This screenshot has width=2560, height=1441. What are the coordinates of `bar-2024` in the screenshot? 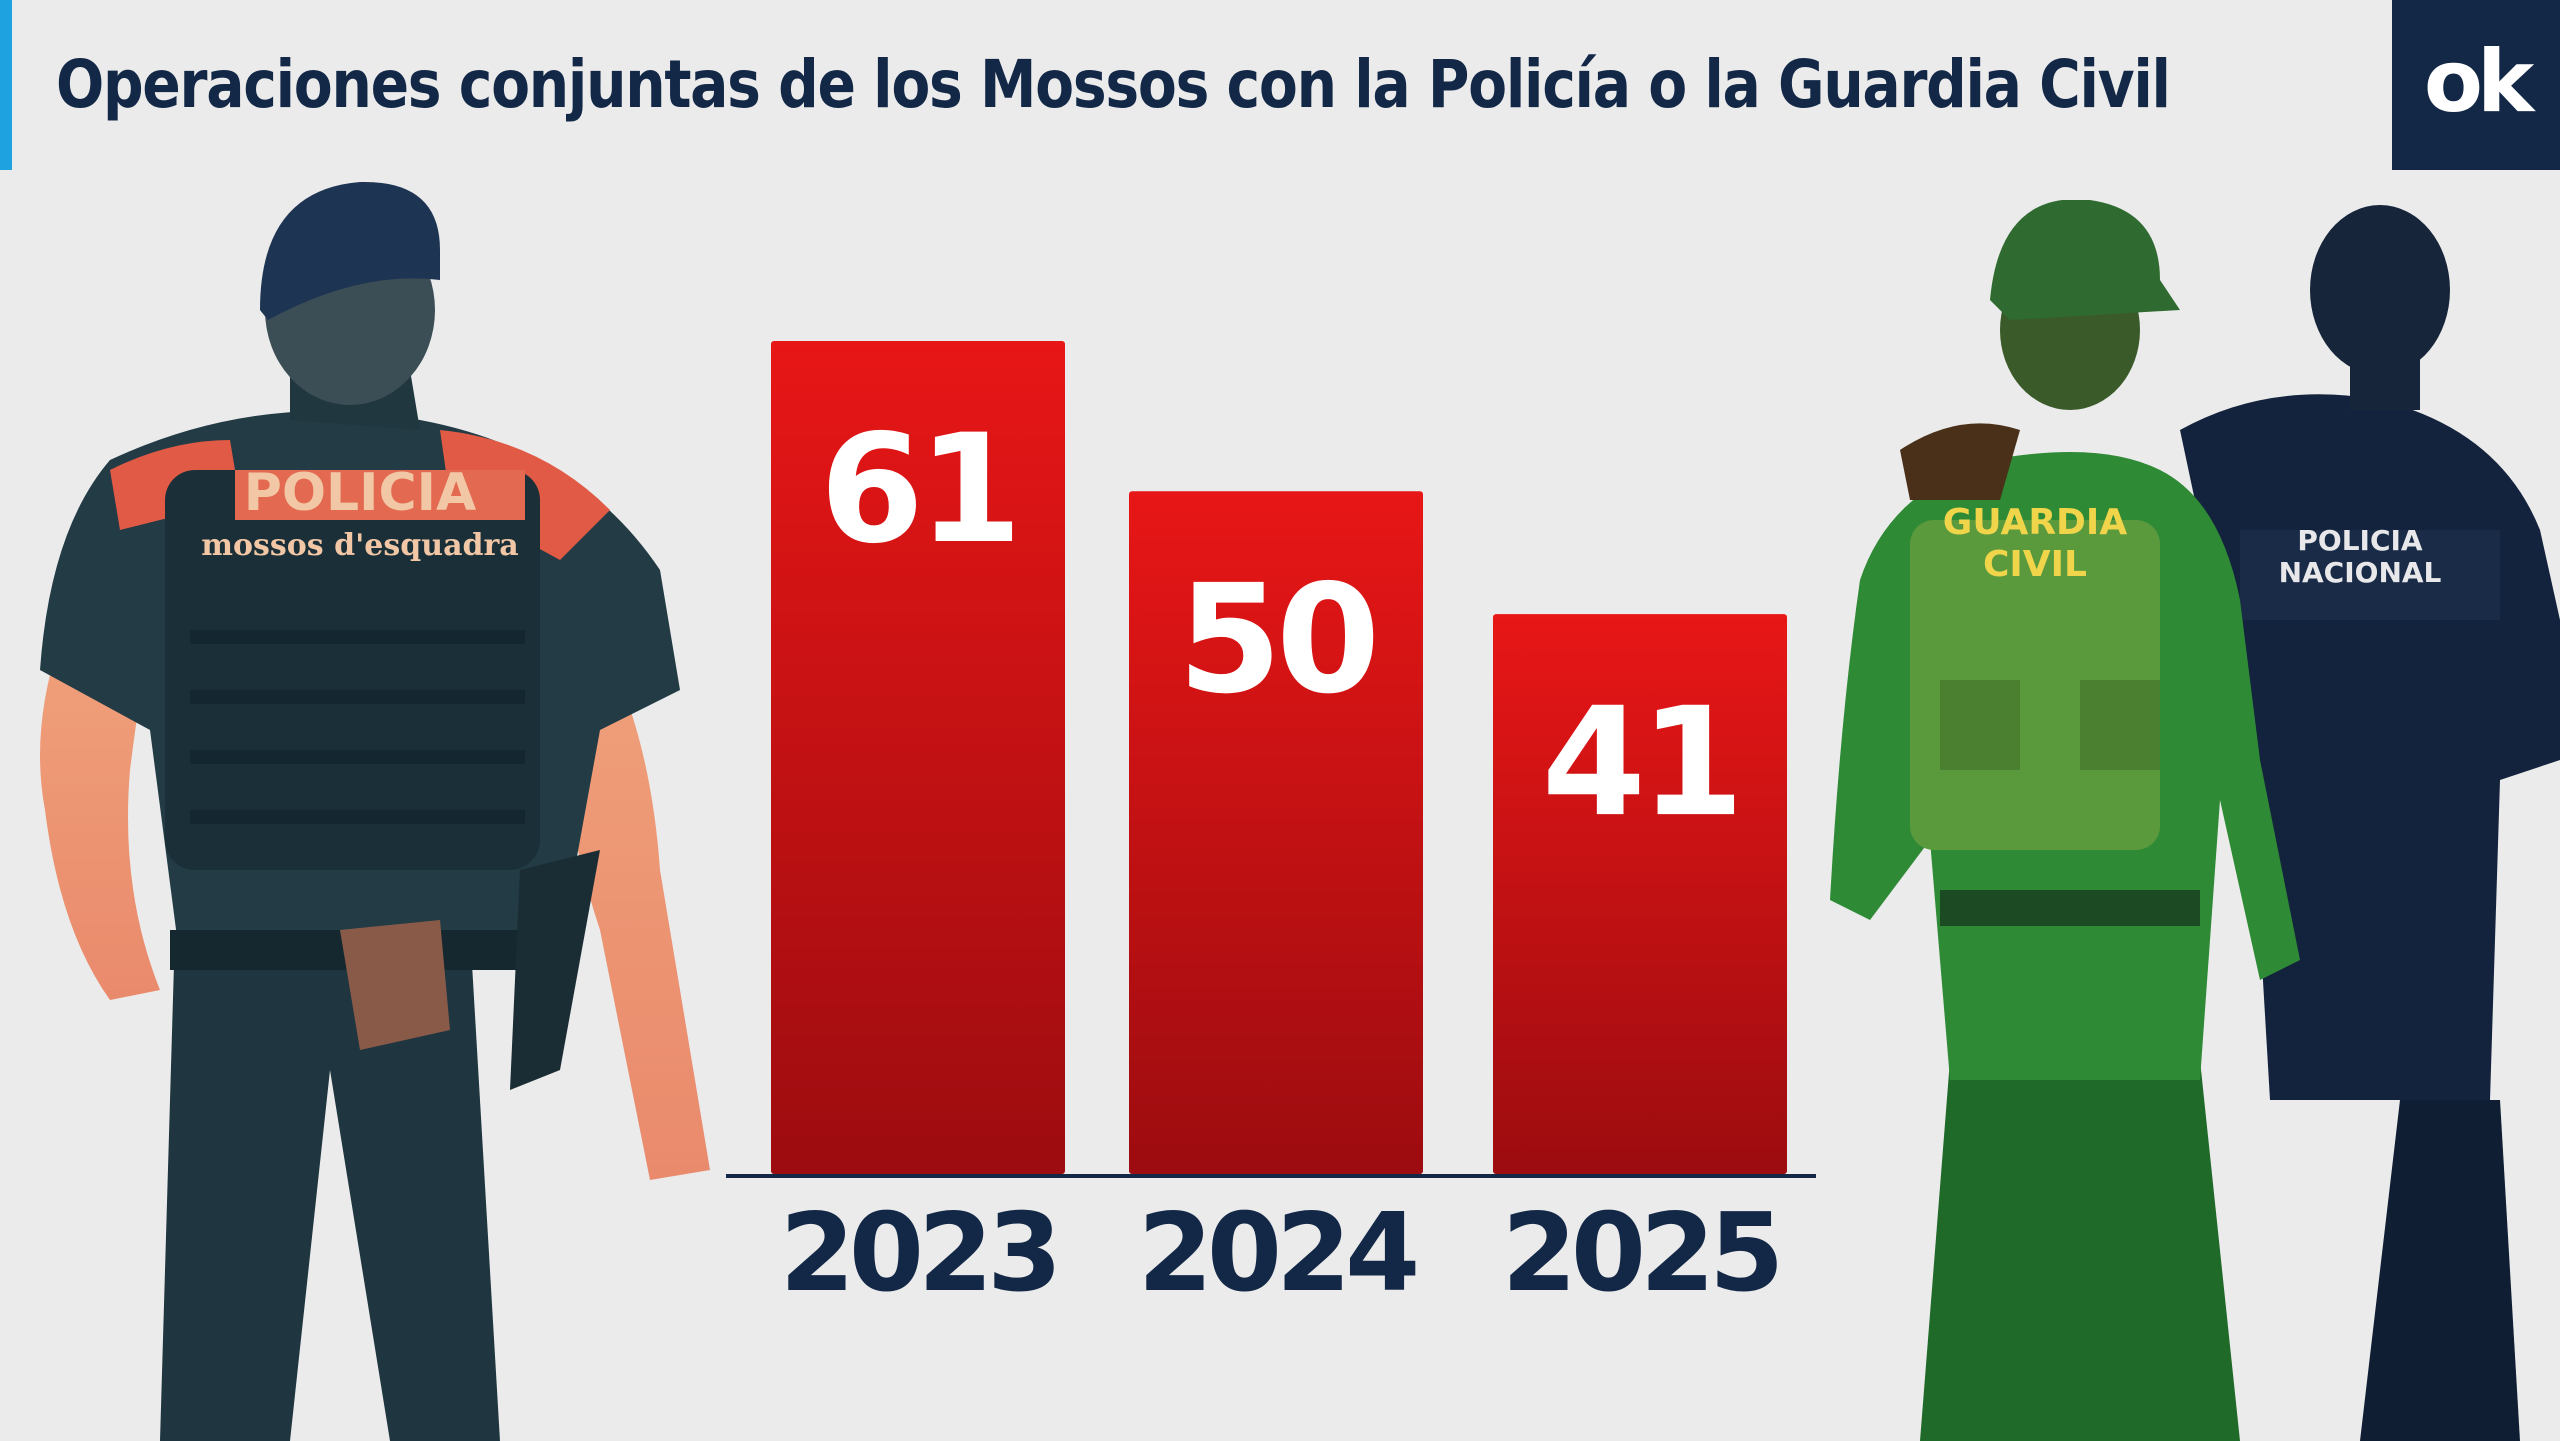 It's located at (1276, 832).